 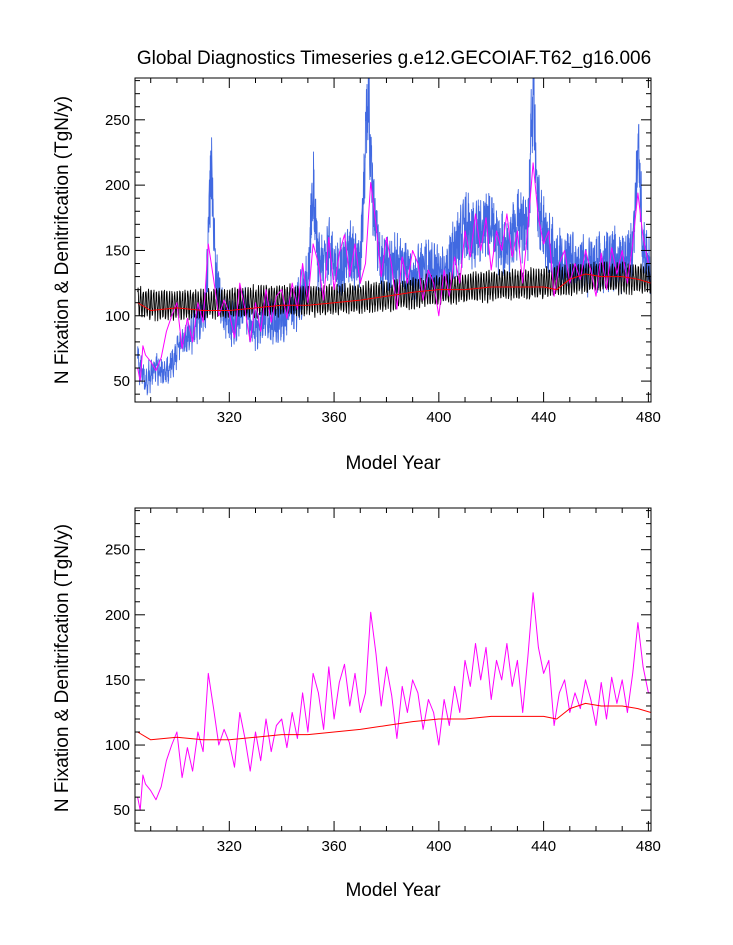 I want to click on top-x-axis-label: Model Year, so click(x=393, y=463).